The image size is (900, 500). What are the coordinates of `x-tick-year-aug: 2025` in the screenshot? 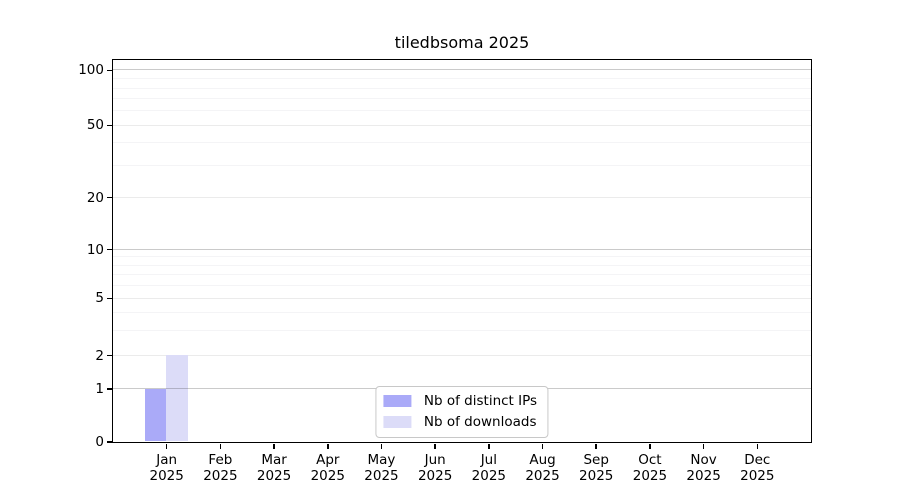 It's located at (542, 476).